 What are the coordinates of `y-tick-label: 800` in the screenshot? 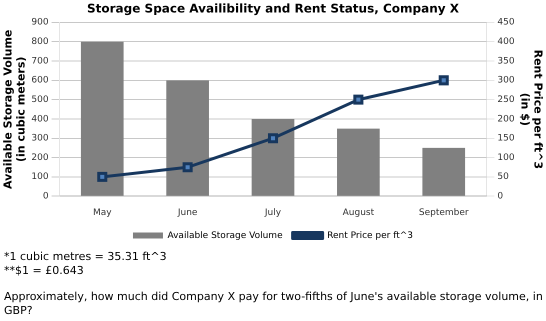 It's located at (40, 42).